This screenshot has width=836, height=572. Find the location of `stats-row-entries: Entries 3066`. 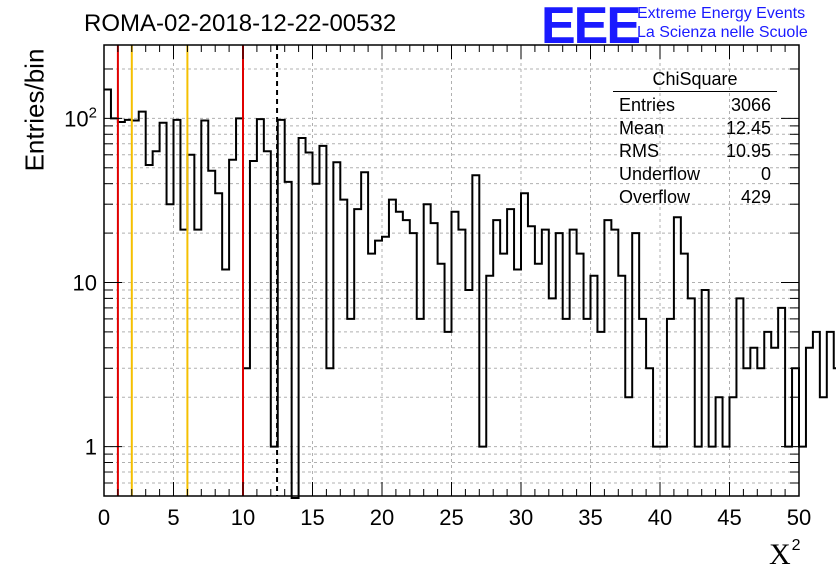

stats-row-entries: Entries 3066 is located at coordinates (695, 105).